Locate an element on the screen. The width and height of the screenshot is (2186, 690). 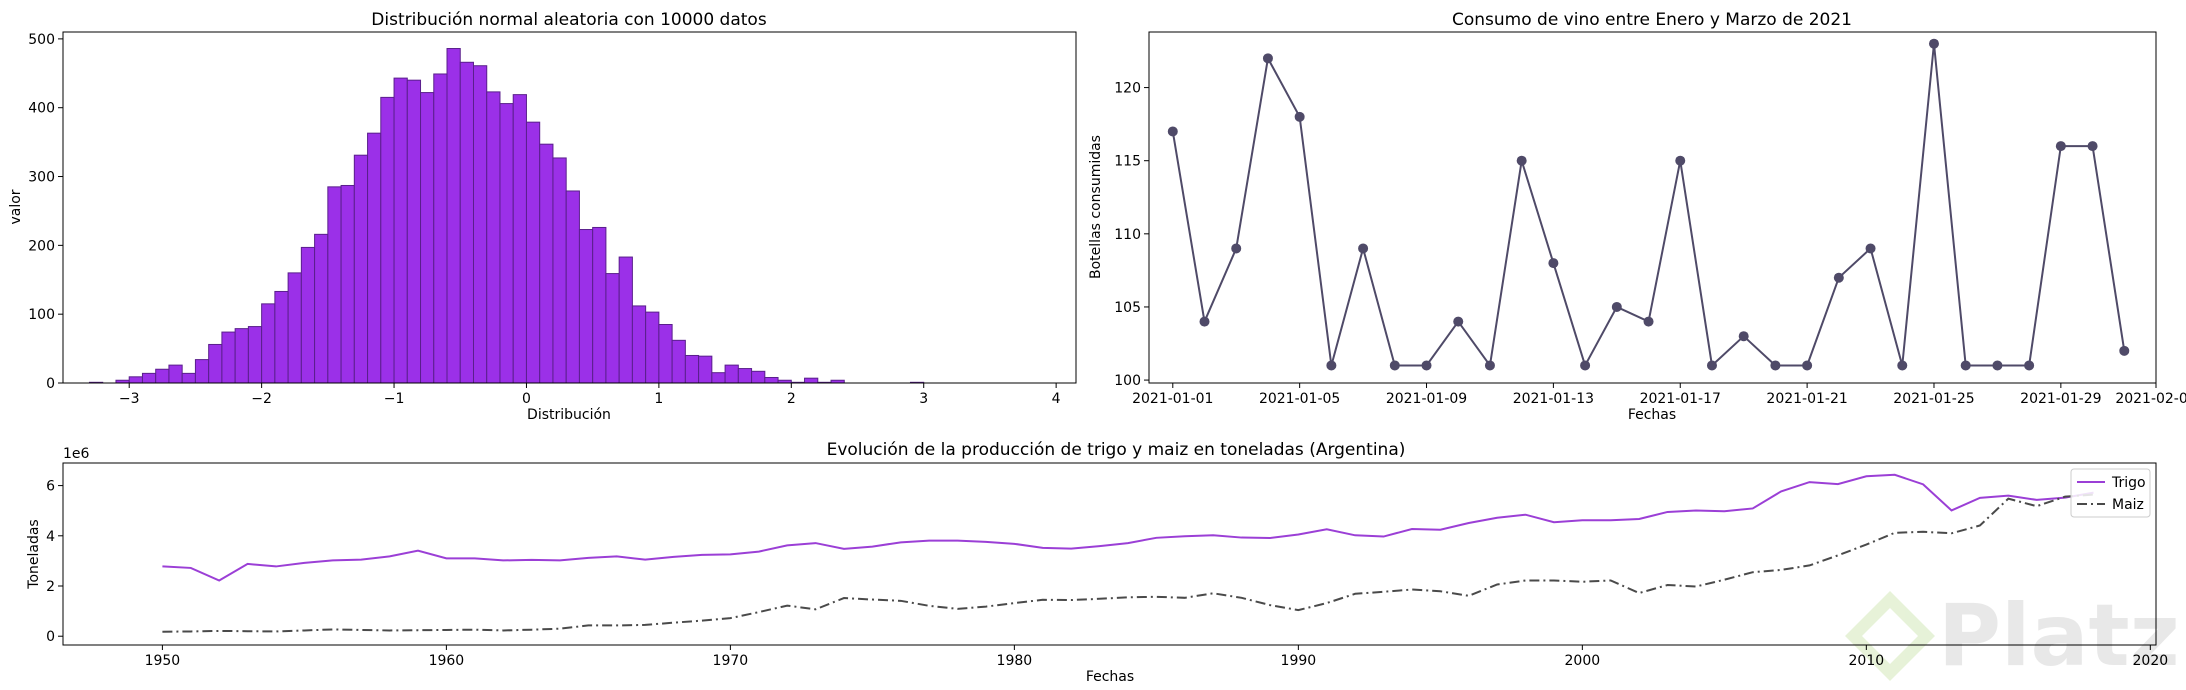
y-tick-label: 200 is located at coordinates (41, 246).